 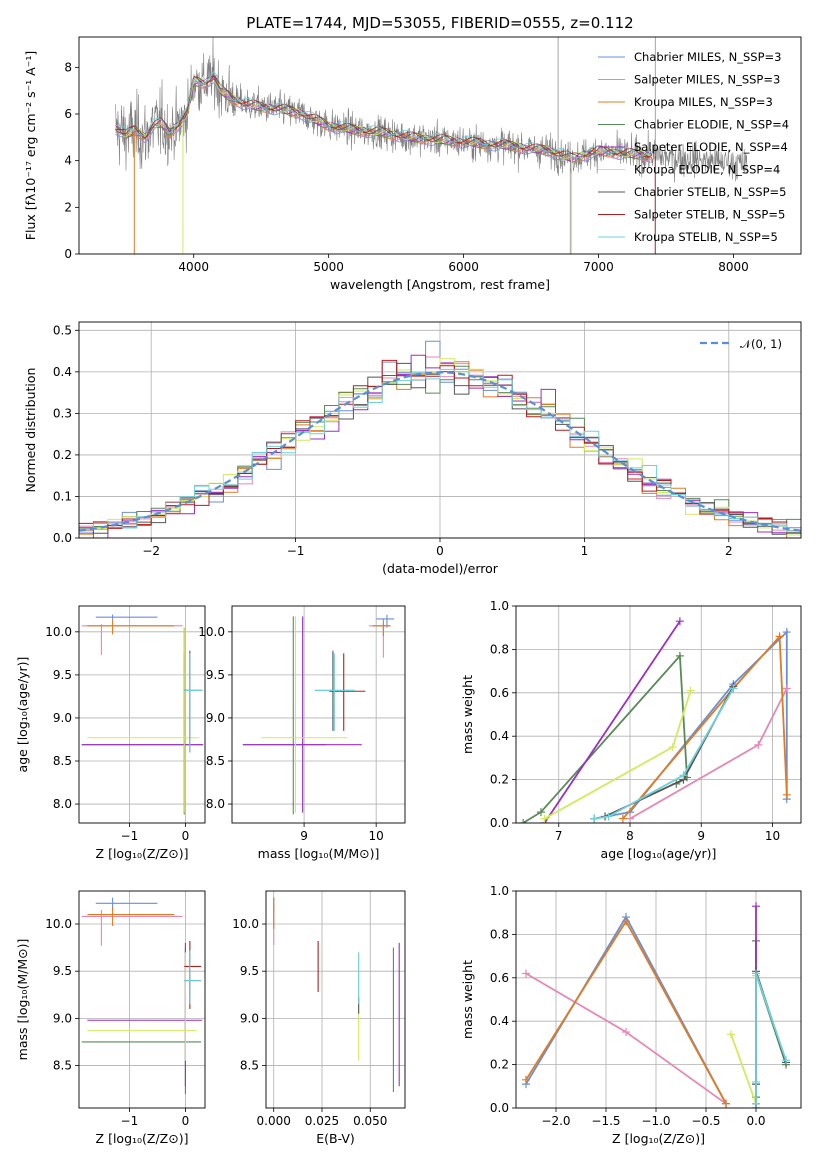 I want to click on residuals-plot-area, so click(x=440, y=439).